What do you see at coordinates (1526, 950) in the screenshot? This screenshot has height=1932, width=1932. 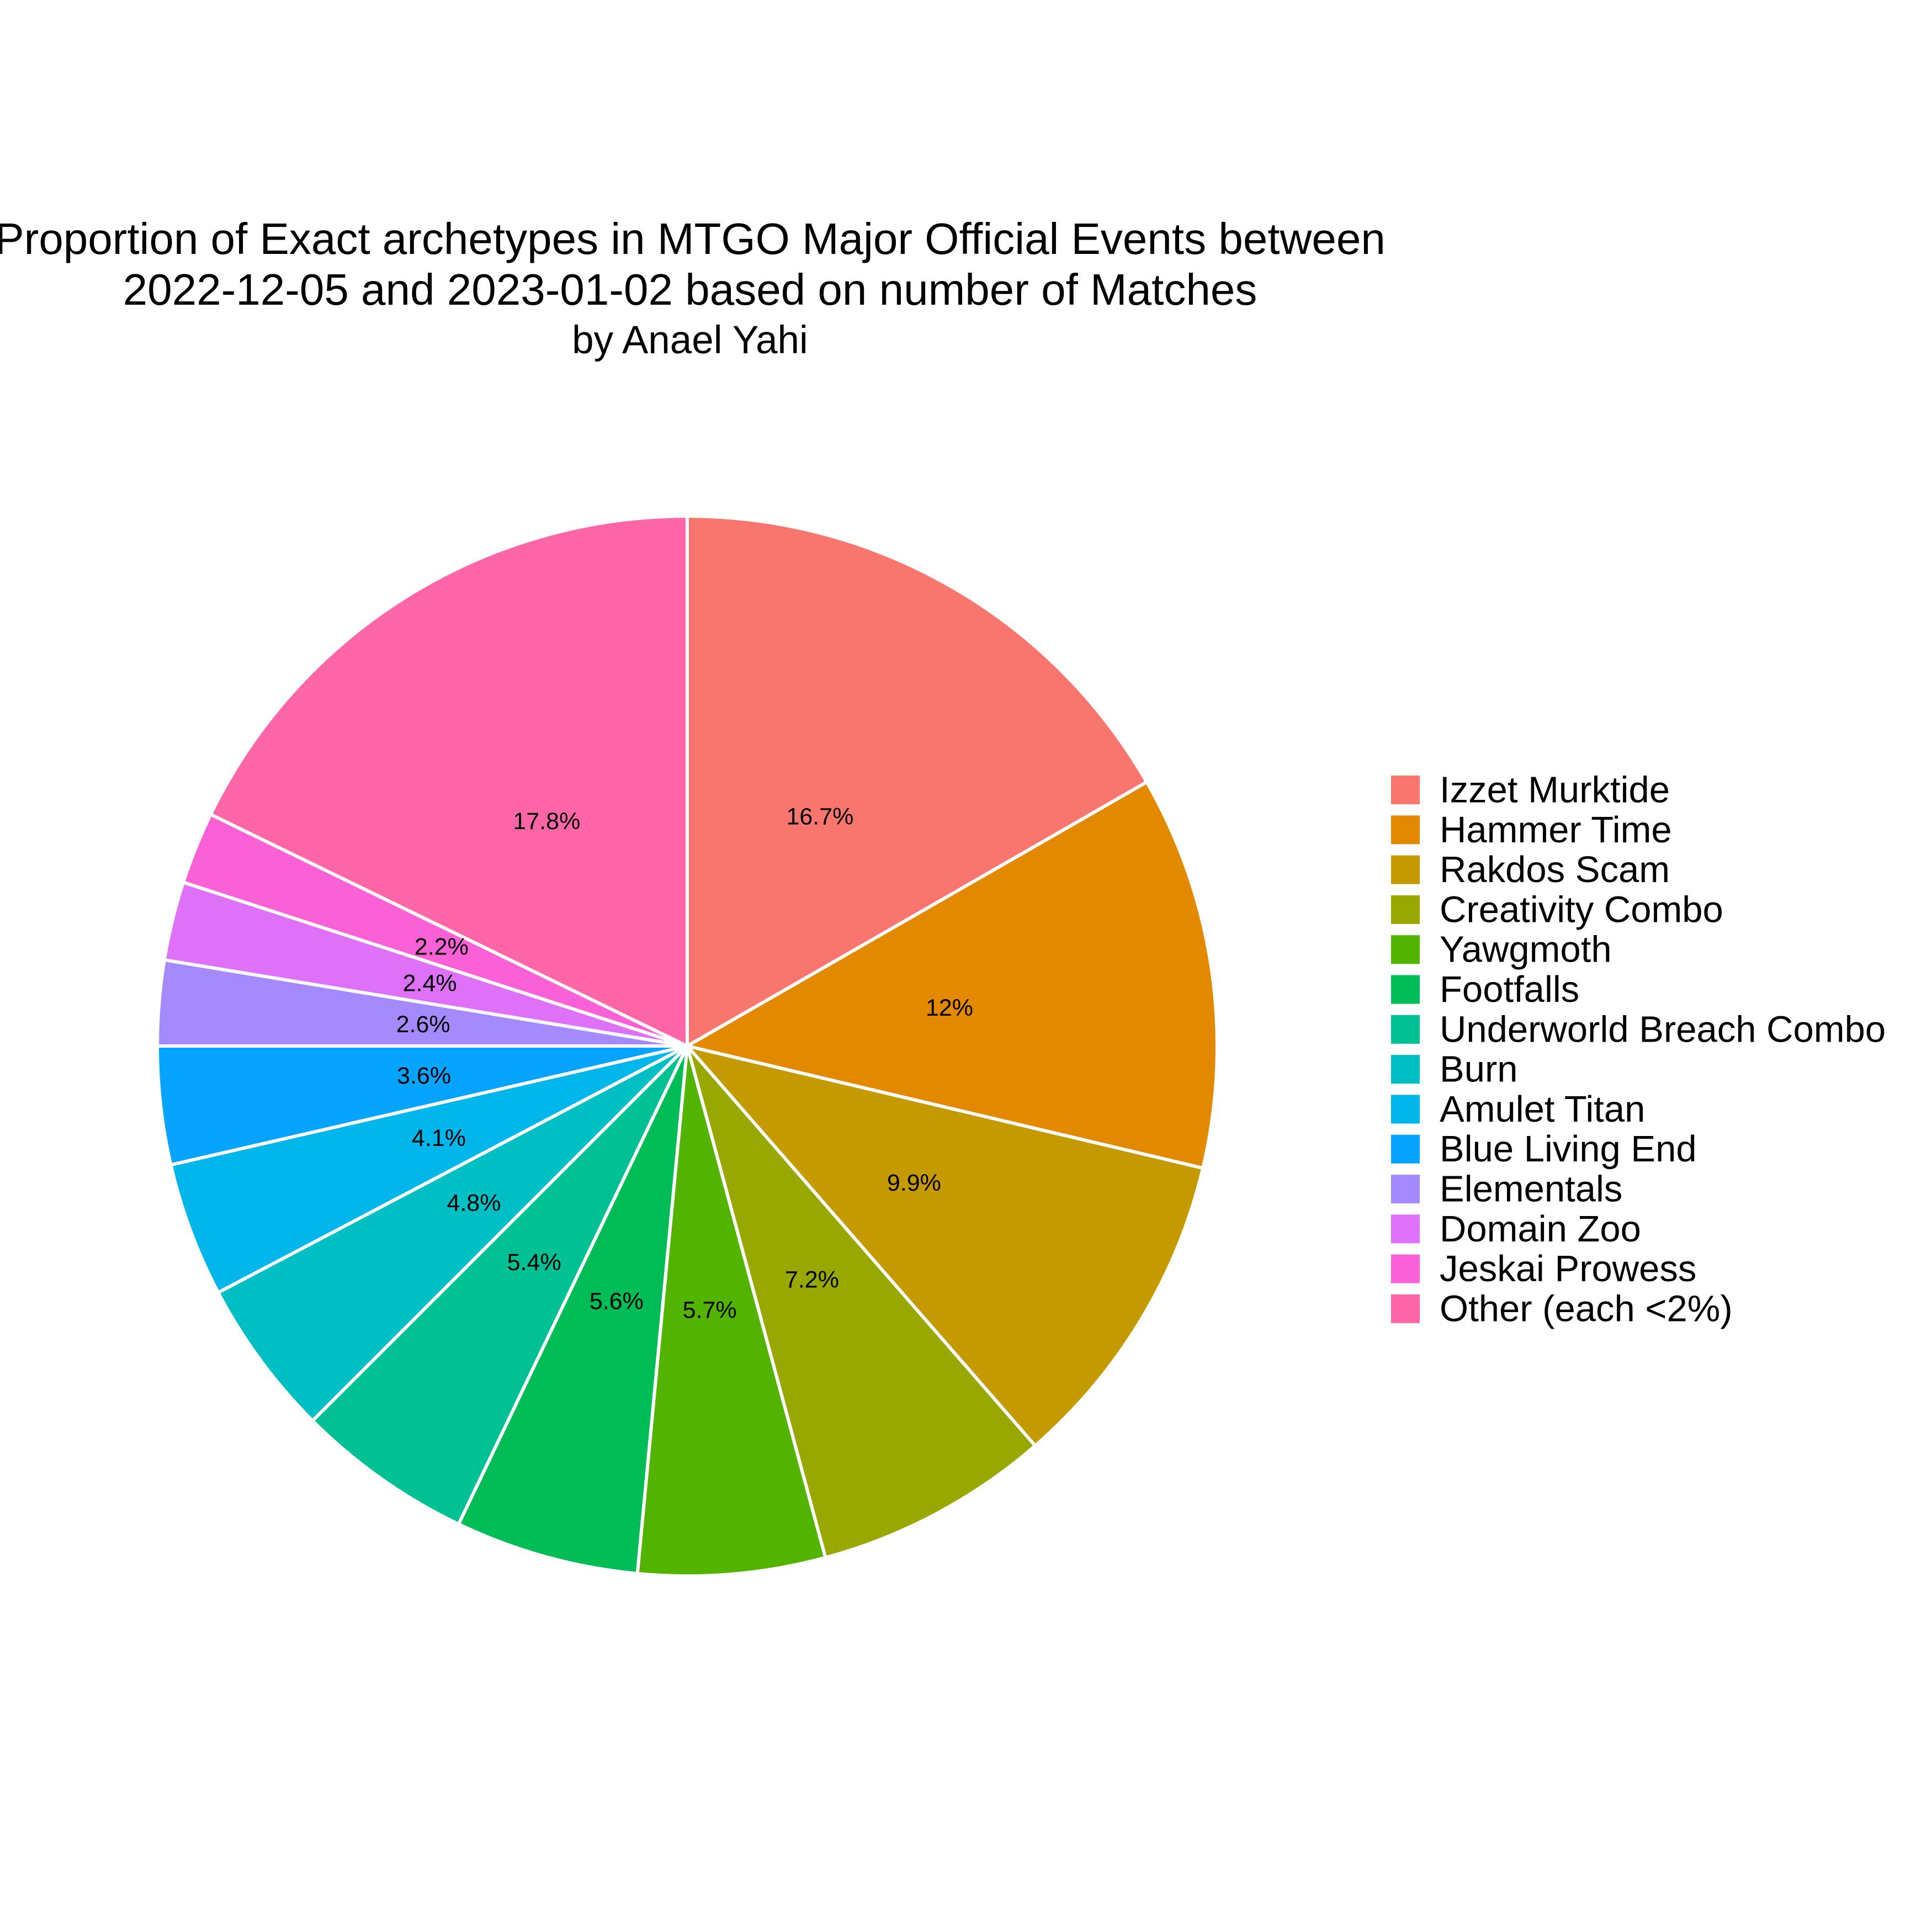 I see `legend-label: Yawgmoth` at bounding box center [1526, 950].